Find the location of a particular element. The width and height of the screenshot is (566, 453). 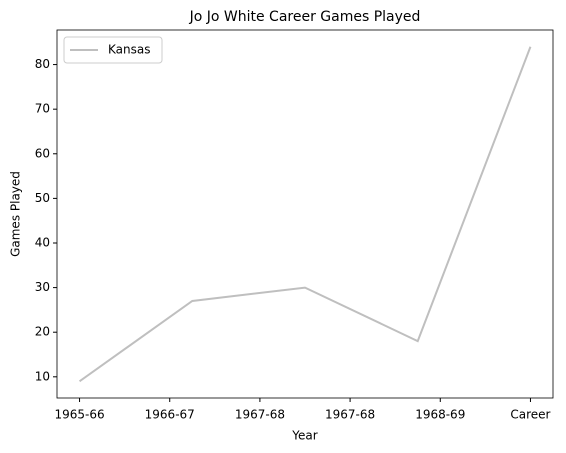

x-axis-label: Year is located at coordinates (304, 436).